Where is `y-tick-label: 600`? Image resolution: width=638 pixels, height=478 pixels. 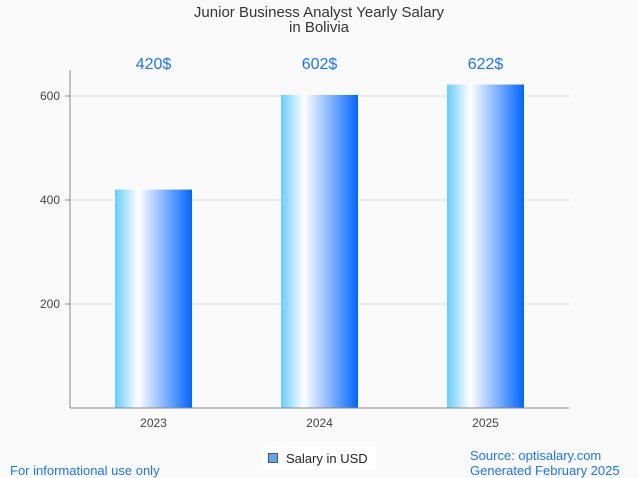 y-tick-label: 600 is located at coordinates (50, 96).